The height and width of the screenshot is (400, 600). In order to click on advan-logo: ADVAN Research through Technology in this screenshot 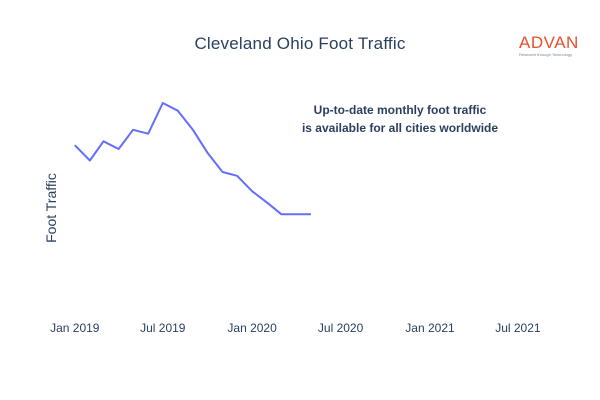, I will do `click(554, 45)`.